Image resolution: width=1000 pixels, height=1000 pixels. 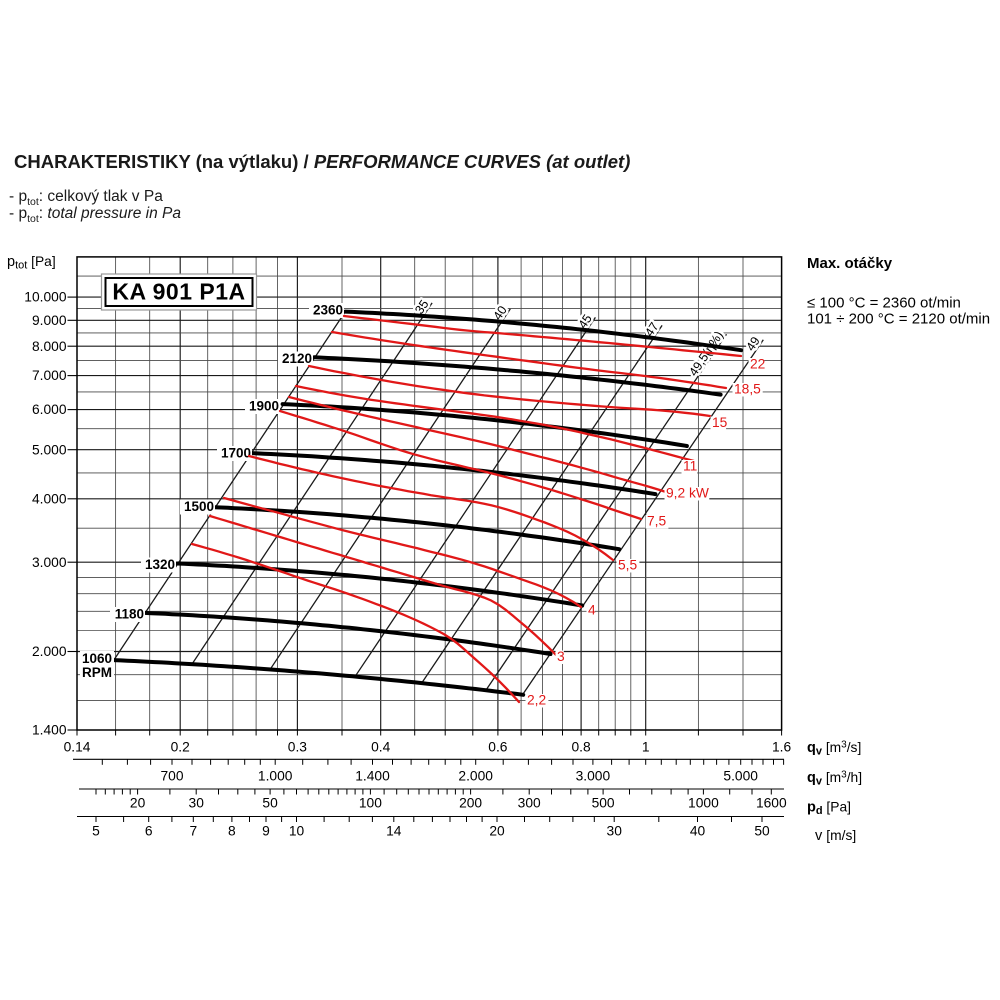 I want to click on svg-text: 0.14, so click(x=77, y=747).